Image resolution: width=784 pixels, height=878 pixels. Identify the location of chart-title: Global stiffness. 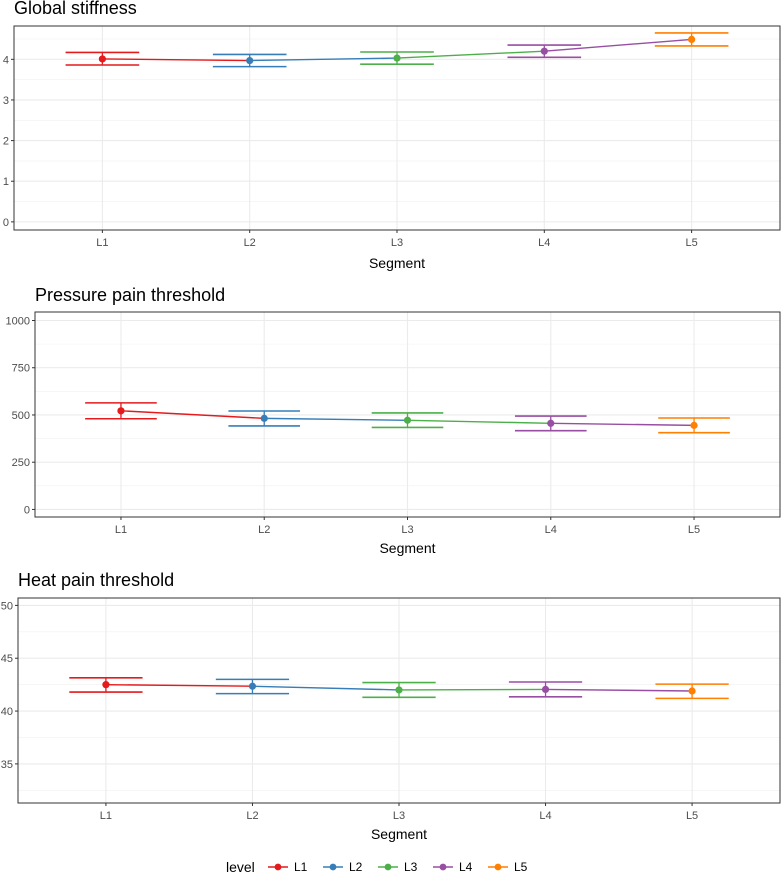
(75, 9).